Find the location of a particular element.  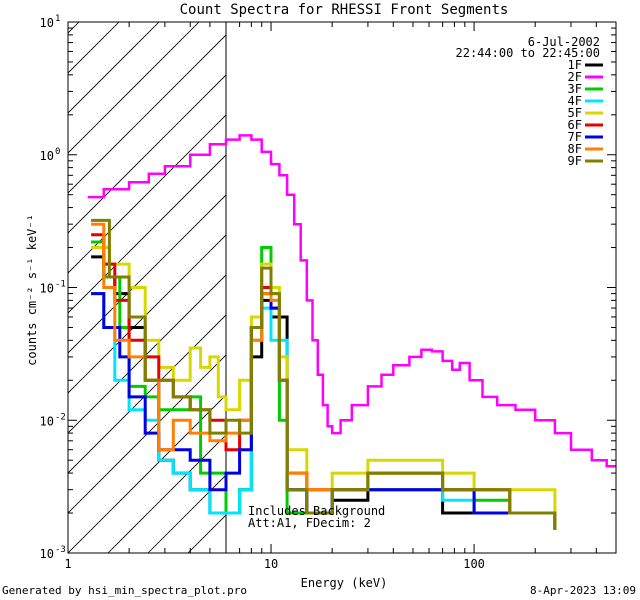

annotation-attenuator: Att:A1, FDecim: 2 is located at coordinates (309, 523).